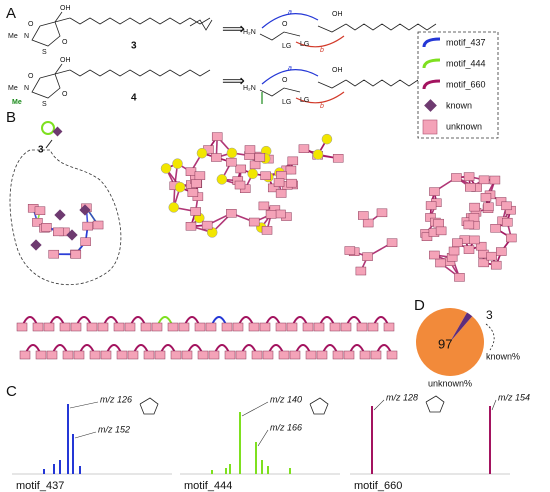 The width and height of the screenshot is (550, 492). What do you see at coordinates (378, 486) in the screenshot?
I see `label: motif_660` at bounding box center [378, 486].